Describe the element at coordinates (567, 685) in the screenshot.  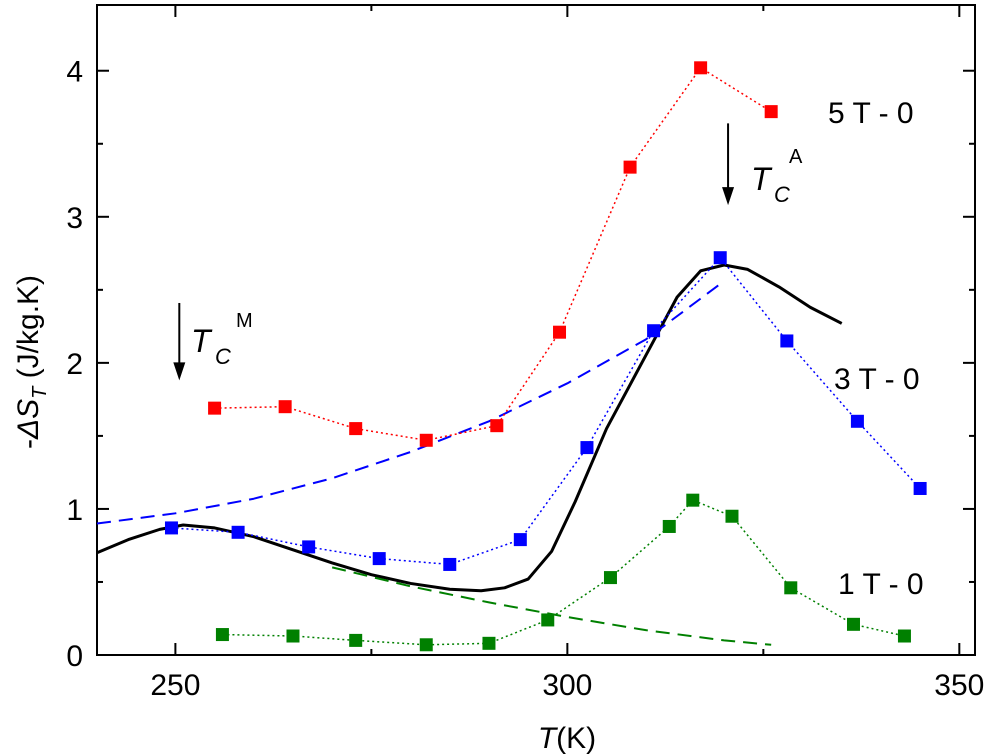
I see `x-tick-label: 300` at that location.